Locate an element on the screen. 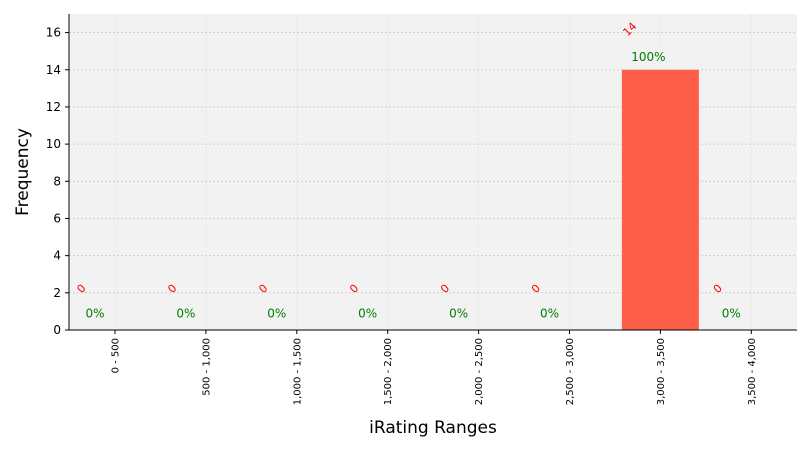 The image size is (810, 450). x-tick-label: 2,500 - 3,000 is located at coordinates (570, 371).